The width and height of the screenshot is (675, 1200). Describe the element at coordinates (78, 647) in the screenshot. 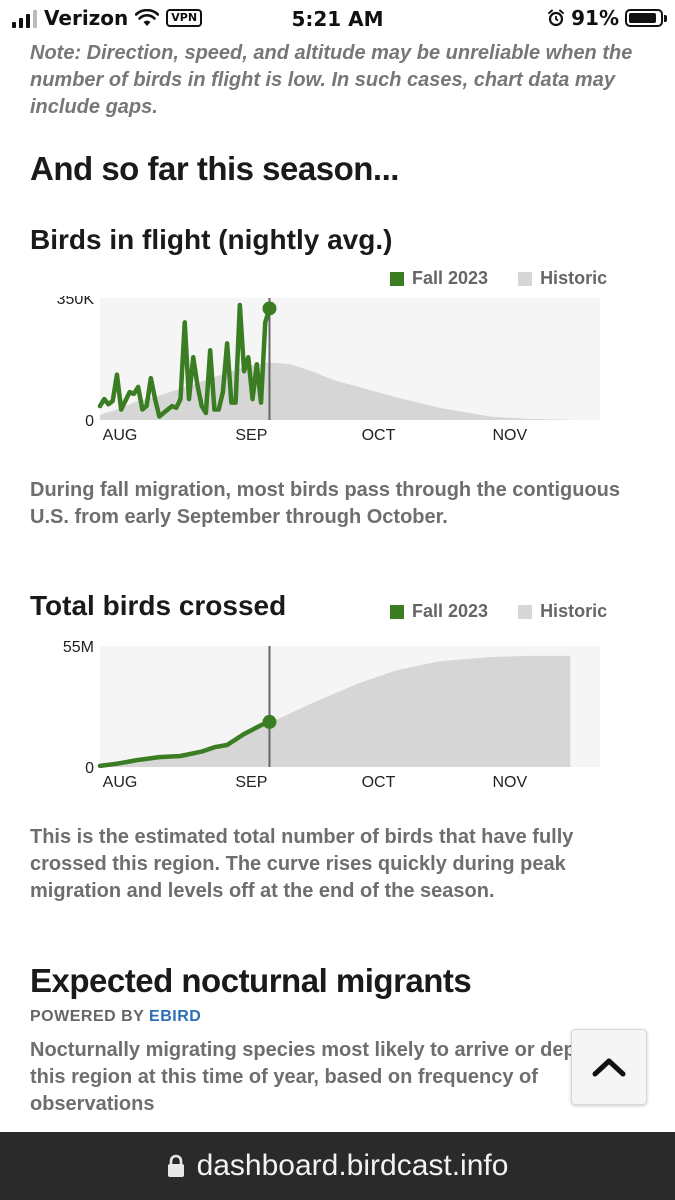

I see `y-tick-label: 55M` at that location.